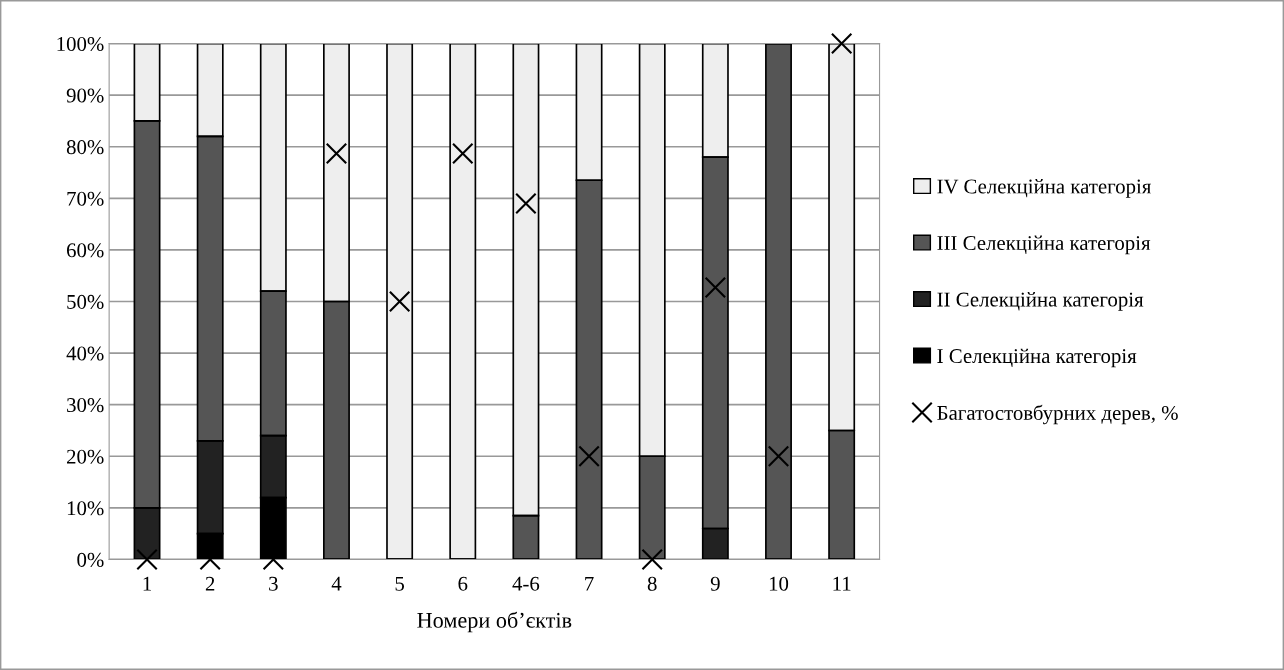  Describe the element at coordinates (1044, 245) in the screenshot. I see `legend-label: III Селекційна категорія` at that location.